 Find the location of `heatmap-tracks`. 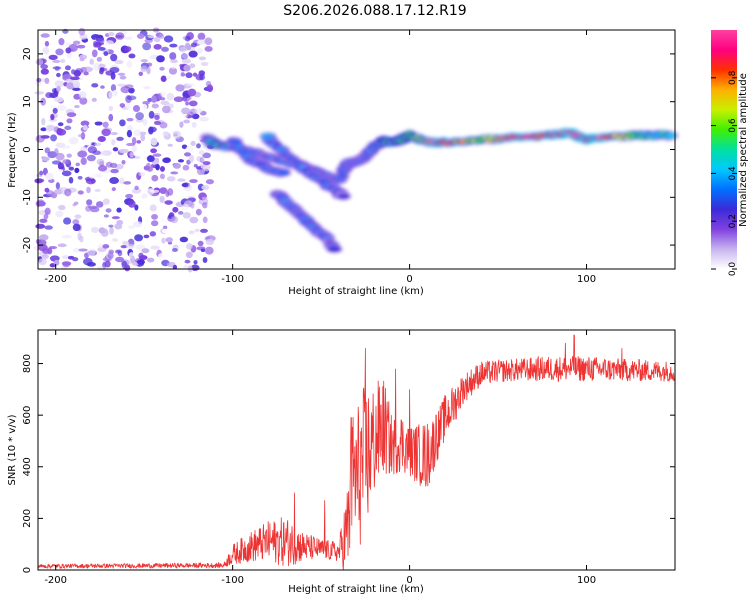

heatmap-tracks is located at coordinates (439, 190).